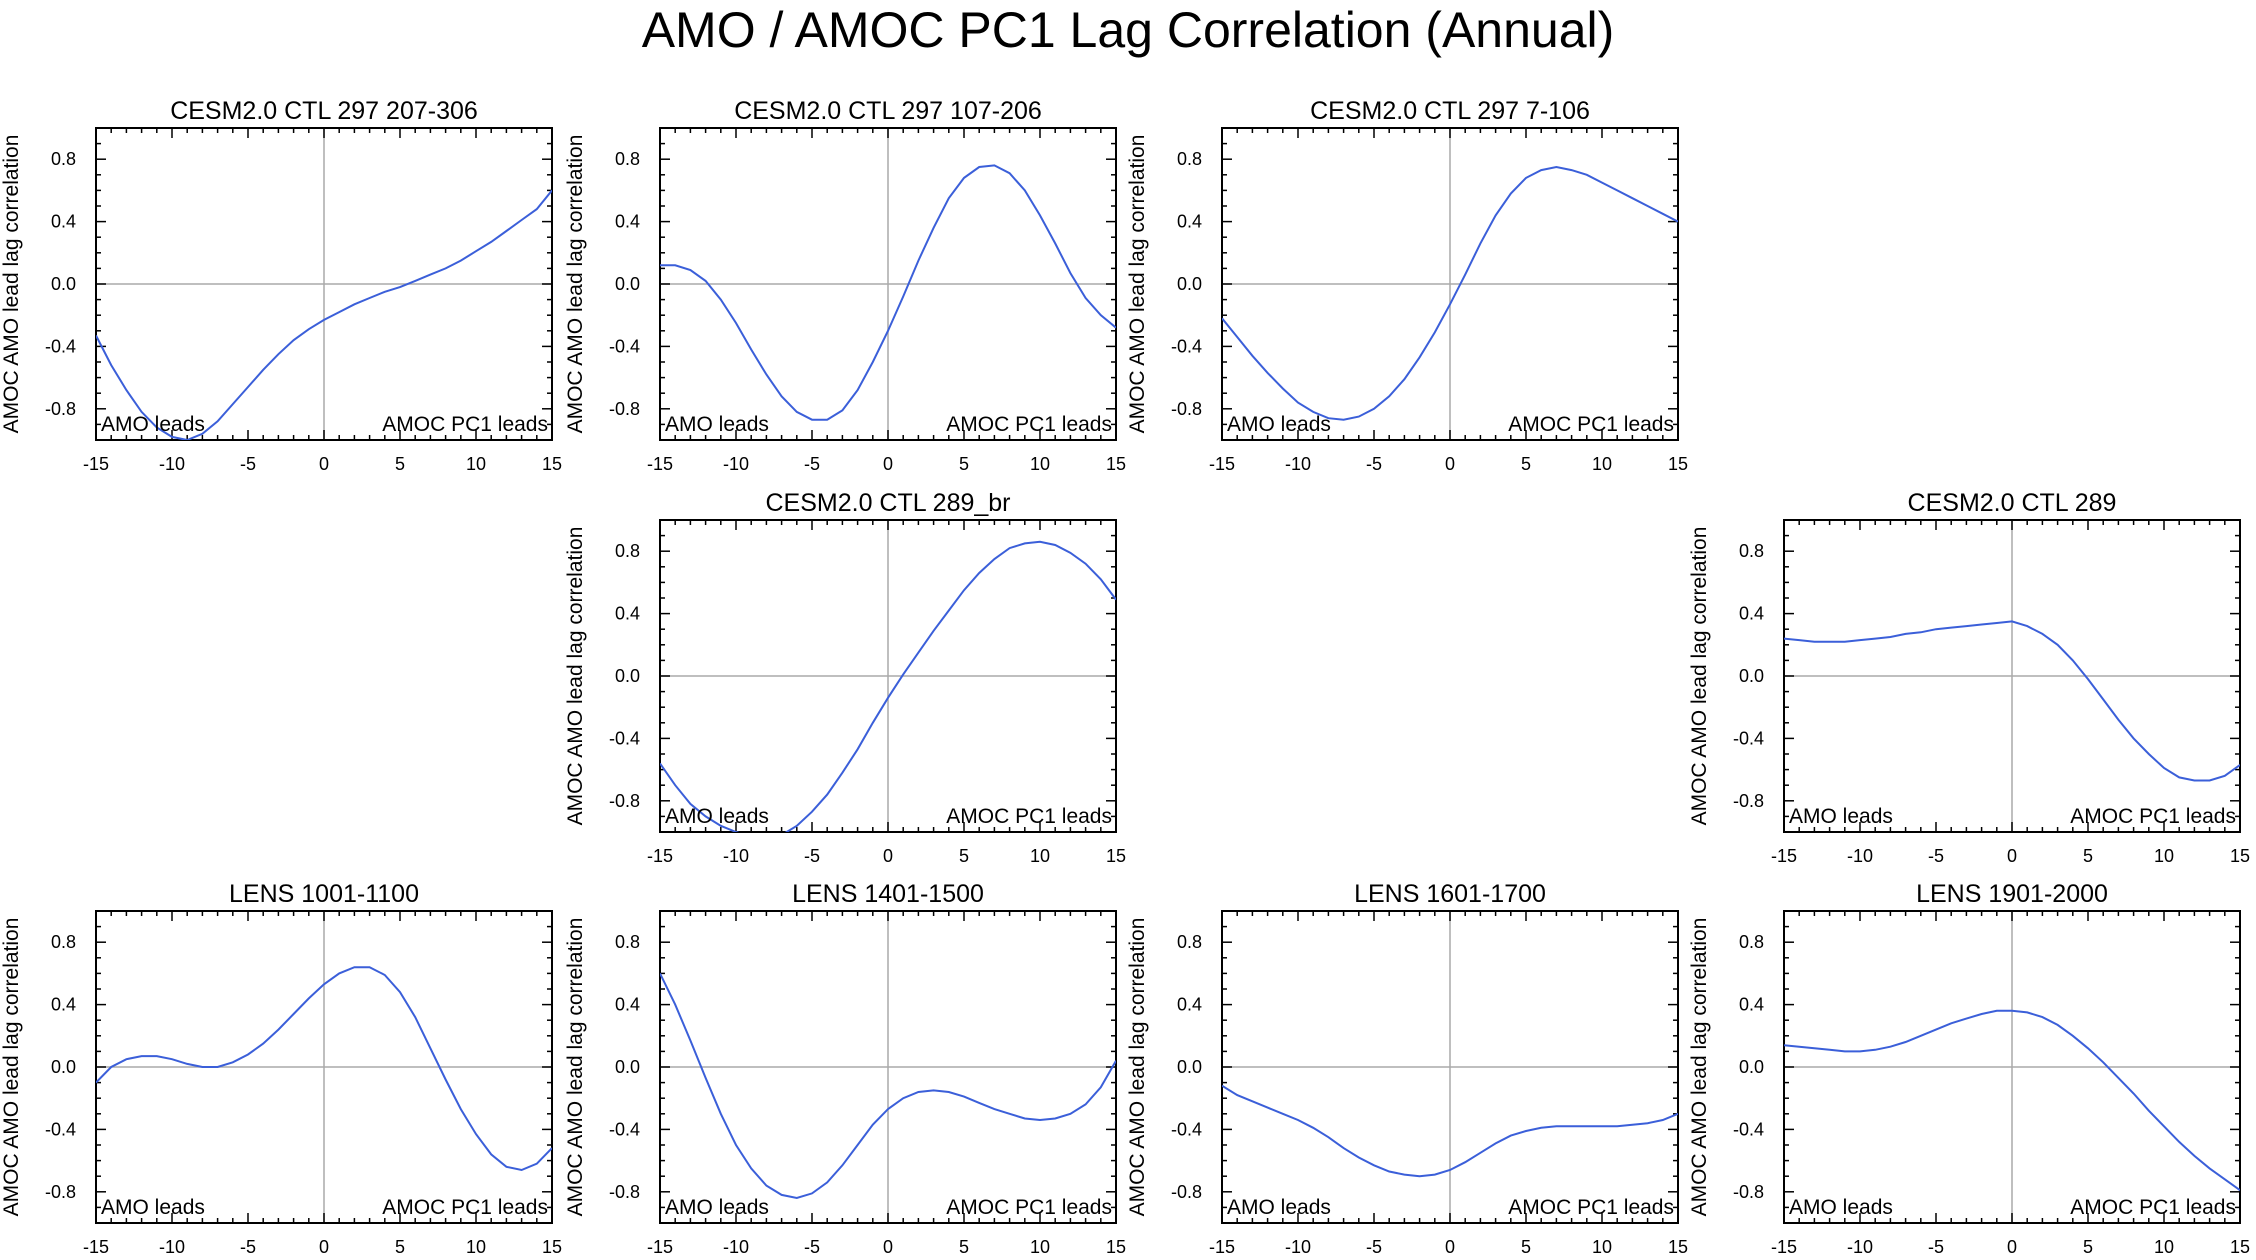 This screenshot has width=2256, height=1260. I want to click on panel-title: CESM2.0 CTL 289_br, so click(887, 503).